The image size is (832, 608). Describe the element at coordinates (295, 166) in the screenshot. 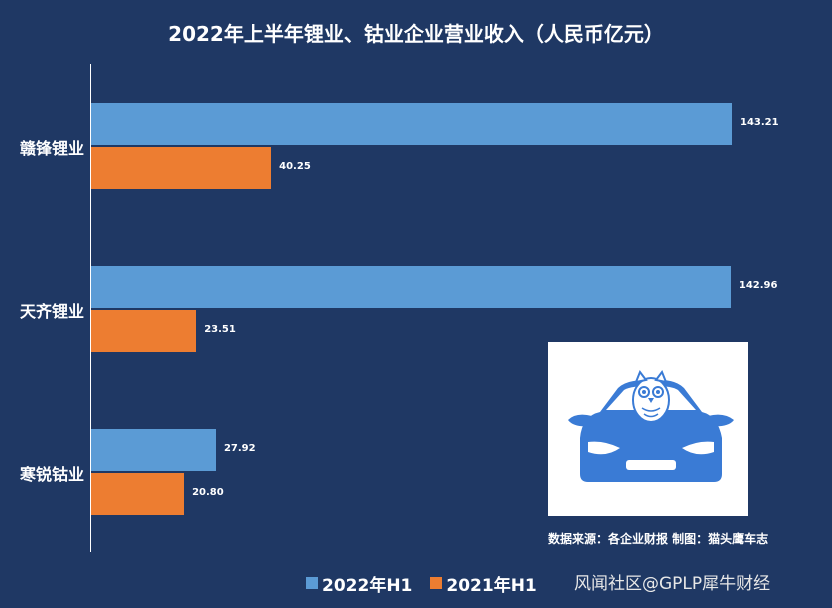

I see `data-label: 40.25` at that location.